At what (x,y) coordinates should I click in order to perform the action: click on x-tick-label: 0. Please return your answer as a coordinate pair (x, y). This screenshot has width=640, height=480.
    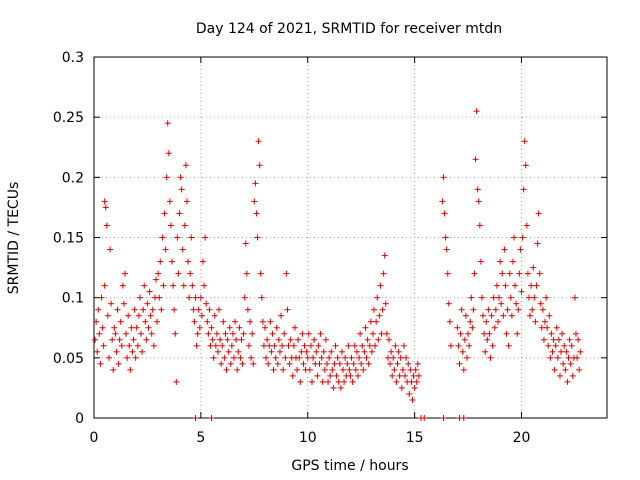
    Looking at the image, I should click on (94, 438).